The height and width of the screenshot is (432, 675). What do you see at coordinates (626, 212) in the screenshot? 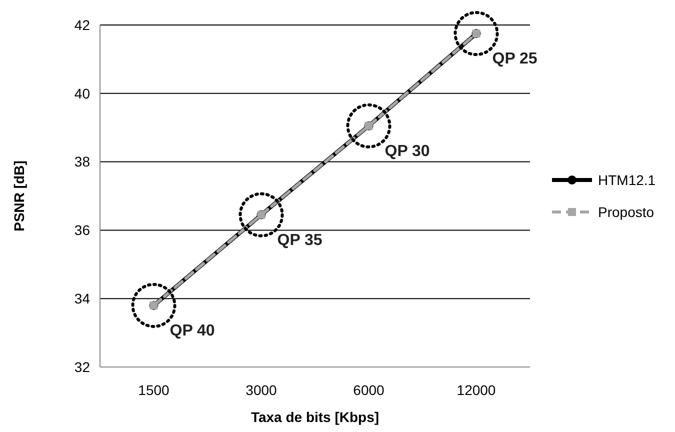
I see `legend-label: Proposto` at bounding box center [626, 212].